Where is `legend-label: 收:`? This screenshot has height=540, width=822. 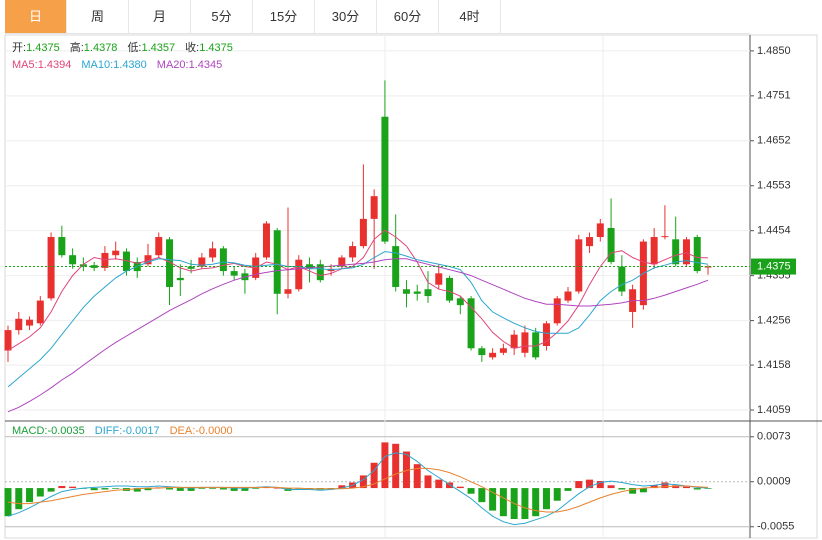 legend-label: 收: is located at coordinates (192, 47).